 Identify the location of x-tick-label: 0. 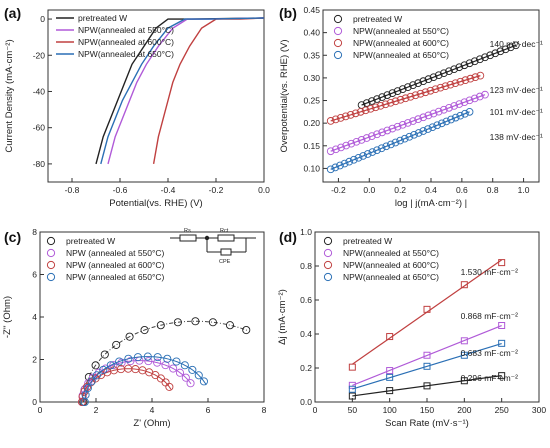
(40, 410).